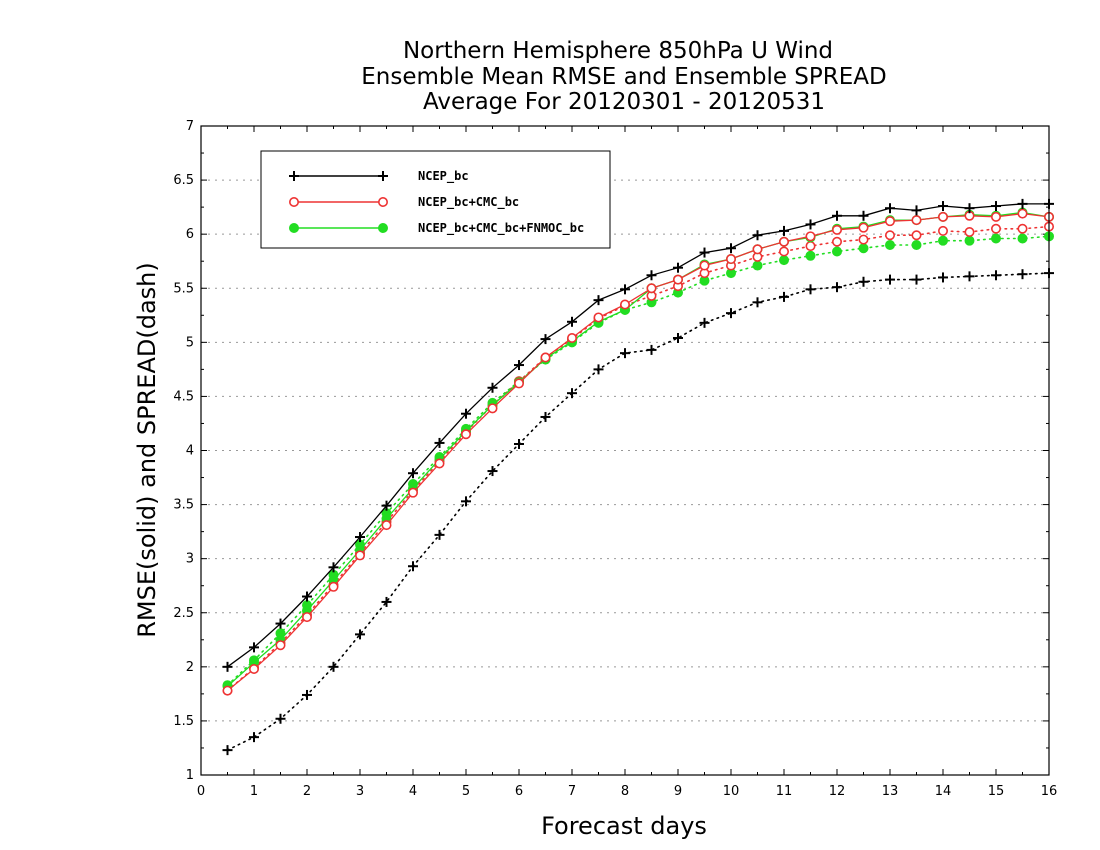  What do you see at coordinates (147, 450) in the screenshot?
I see `y-axis-label: RMSE(solid) and SPREAD(dash)` at bounding box center [147, 450].